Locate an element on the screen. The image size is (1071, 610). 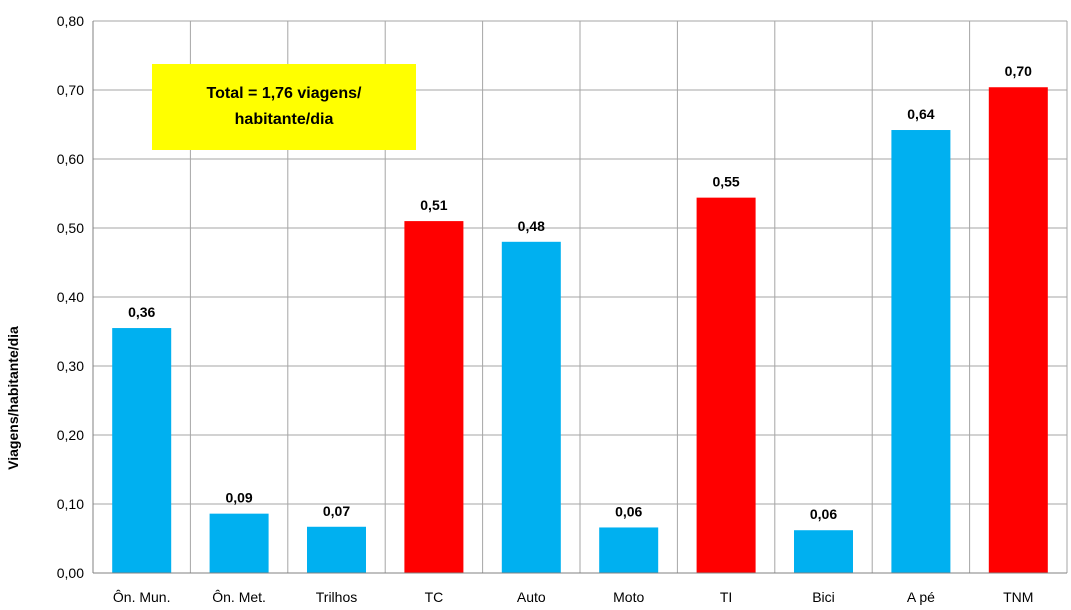
data-label-9: 0,64 is located at coordinates (920, 114).